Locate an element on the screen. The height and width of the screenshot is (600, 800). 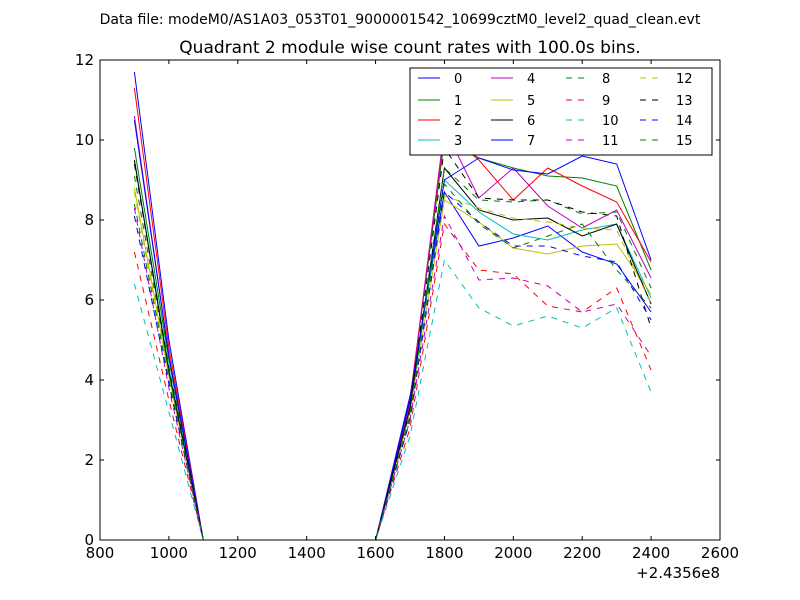
x-tick-label: 800 is located at coordinates (100, 553).